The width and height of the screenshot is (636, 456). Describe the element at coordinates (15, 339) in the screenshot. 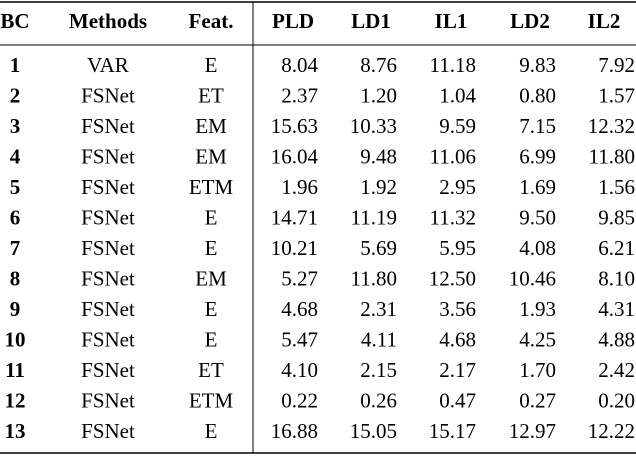

I see `row-id: 10` at that location.